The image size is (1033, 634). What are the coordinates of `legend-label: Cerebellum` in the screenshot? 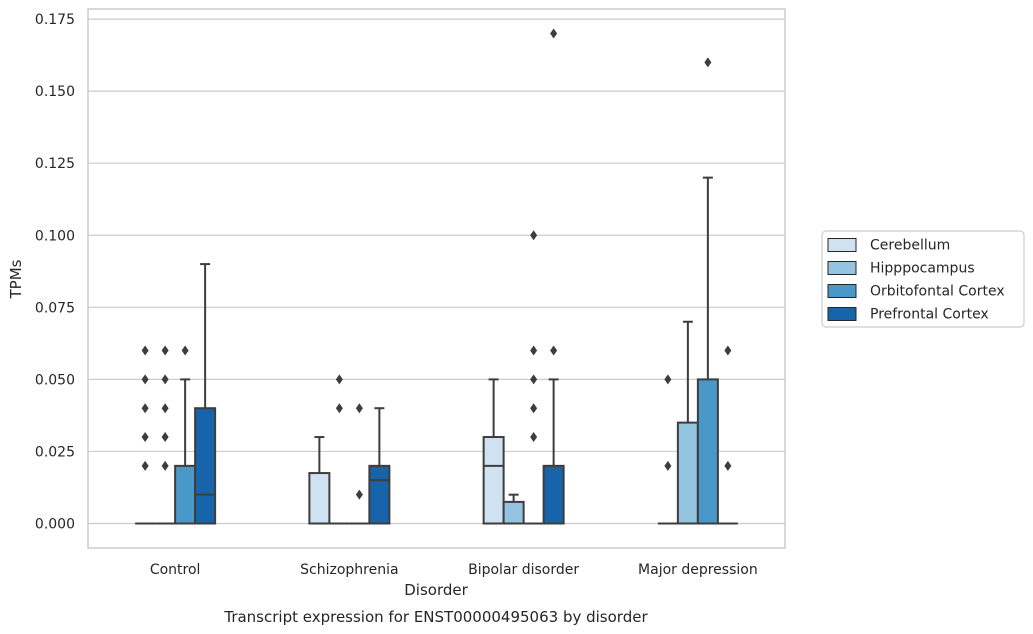 It's located at (910, 246).